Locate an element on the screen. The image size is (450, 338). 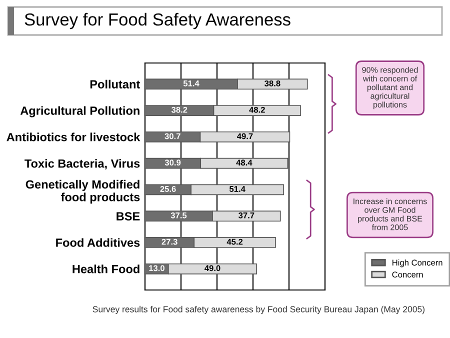
y-tick-label: Food Additives is located at coordinates (98, 242).